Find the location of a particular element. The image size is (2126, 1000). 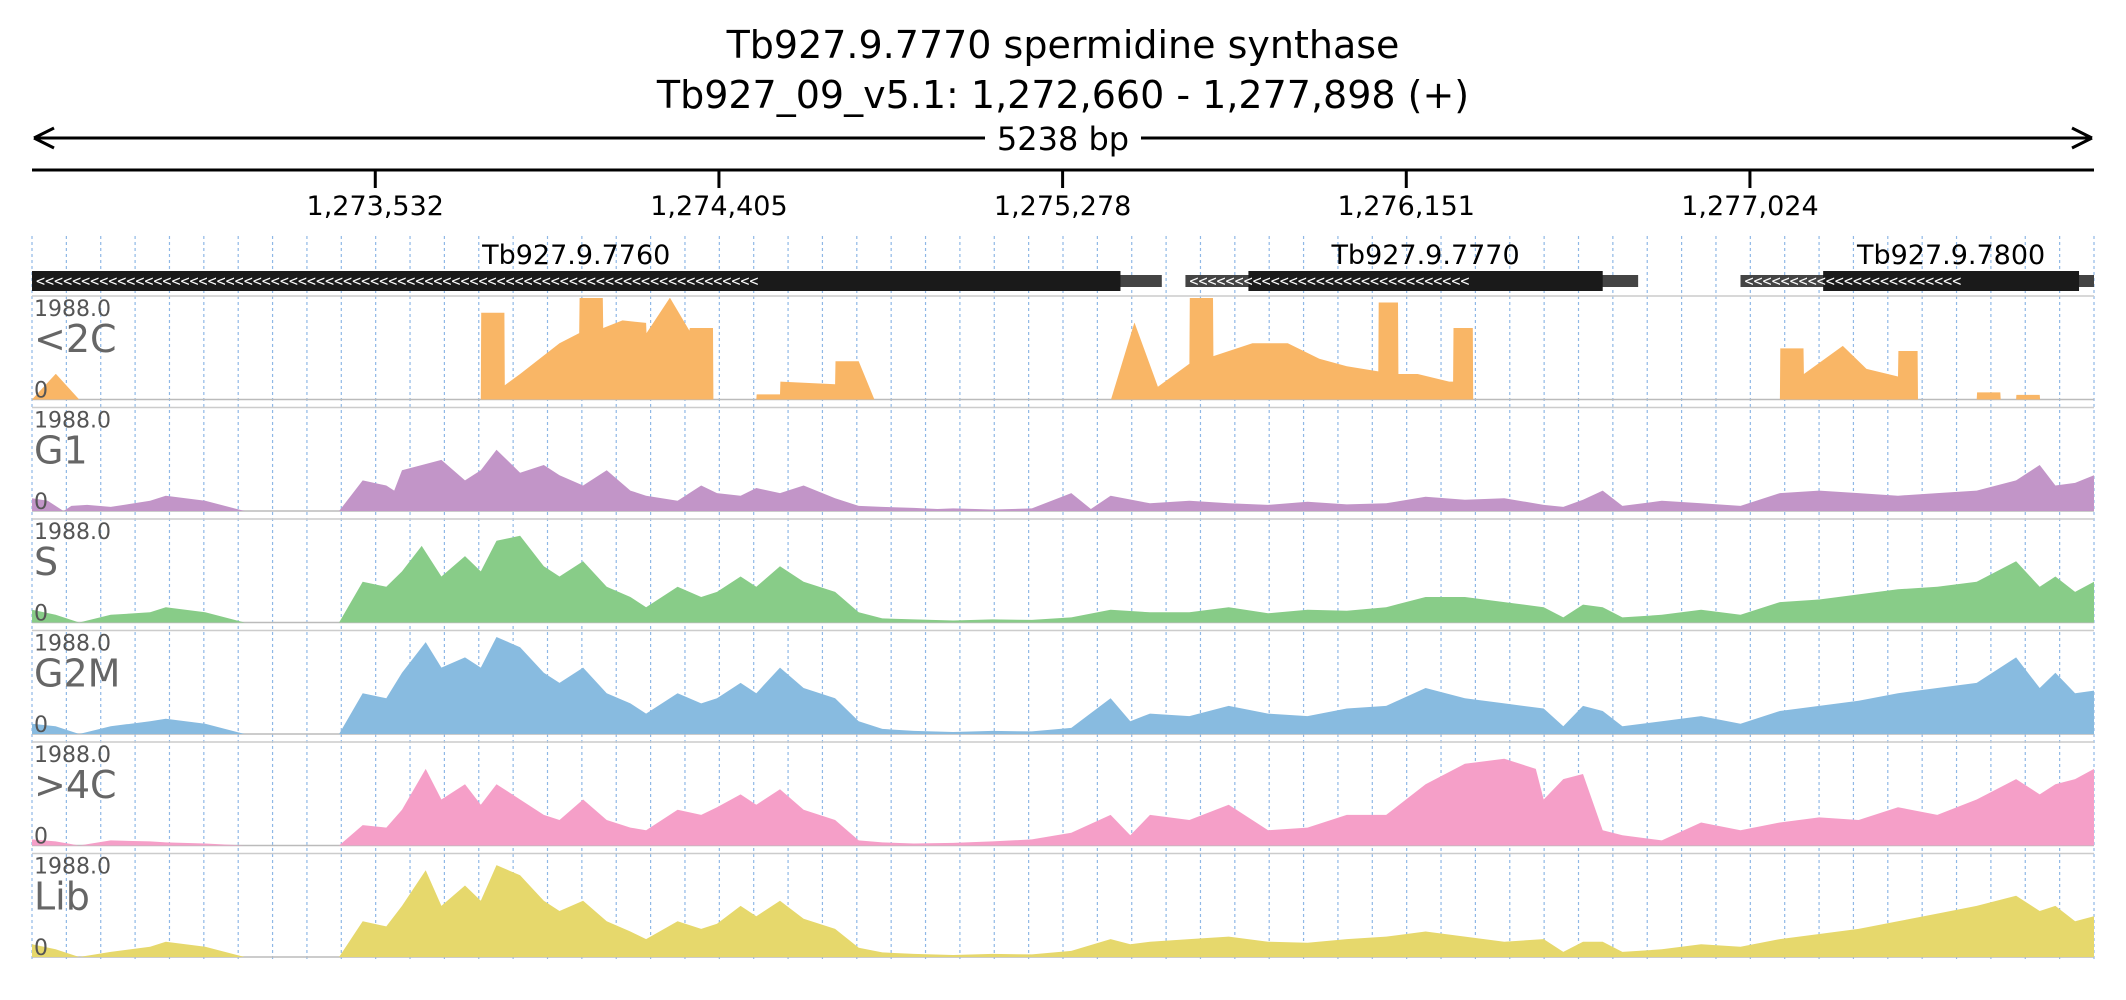

span-length-label: 5238 bp is located at coordinates (1063, 139).